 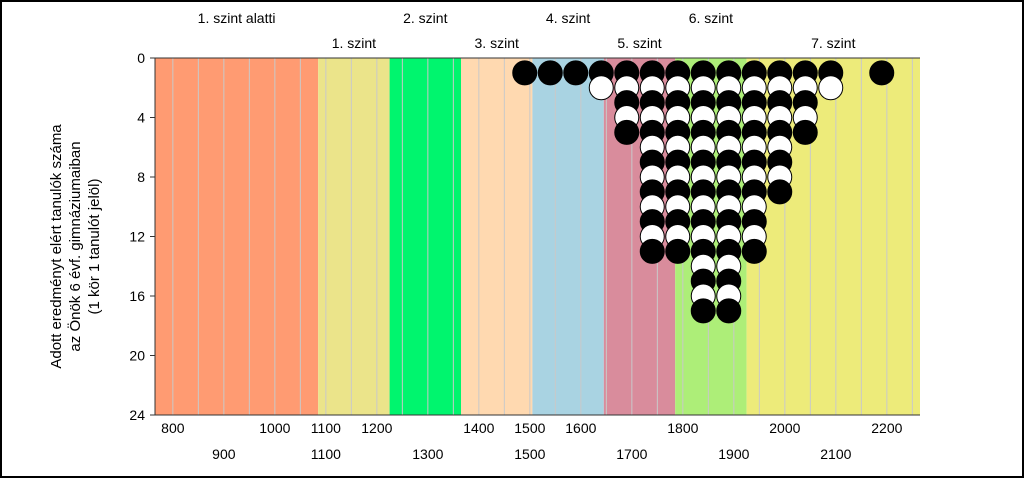 I want to click on y-axis-label-line-3: (1 kör 1 tanulót jelöl), so click(x=94, y=247).